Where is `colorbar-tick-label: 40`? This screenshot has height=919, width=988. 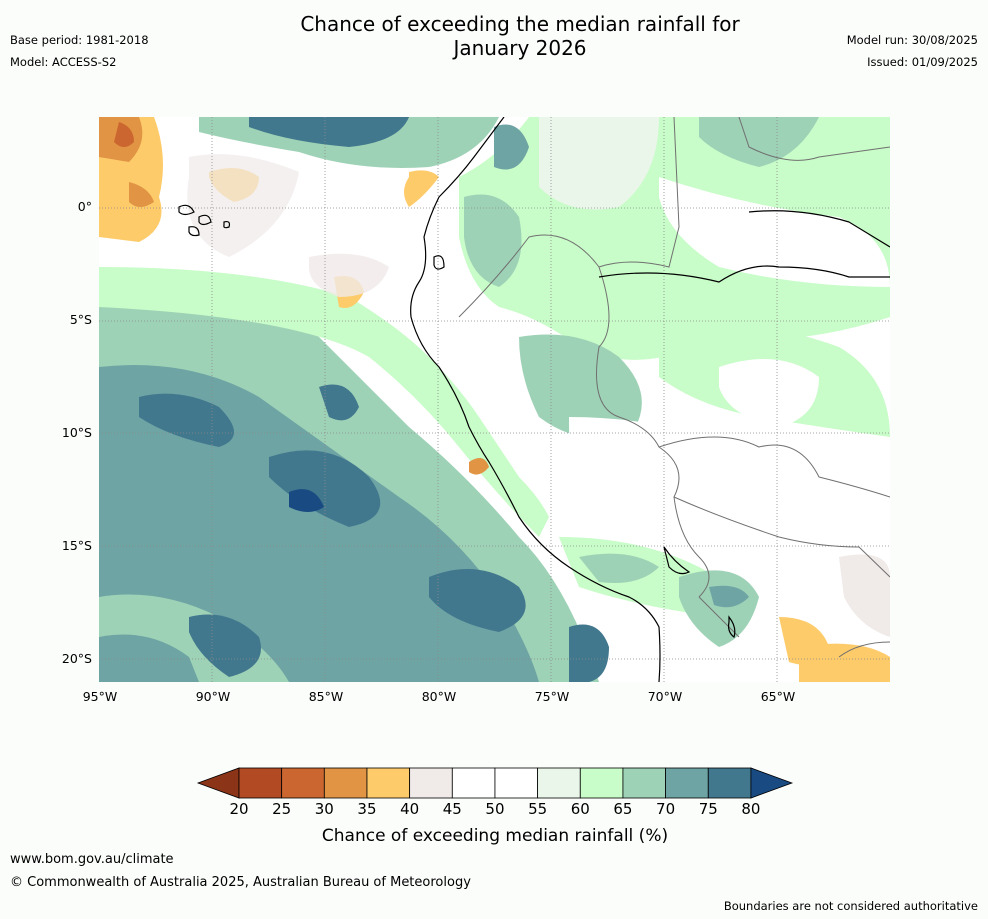
colorbar-tick-label: 40 is located at coordinates (410, 809).